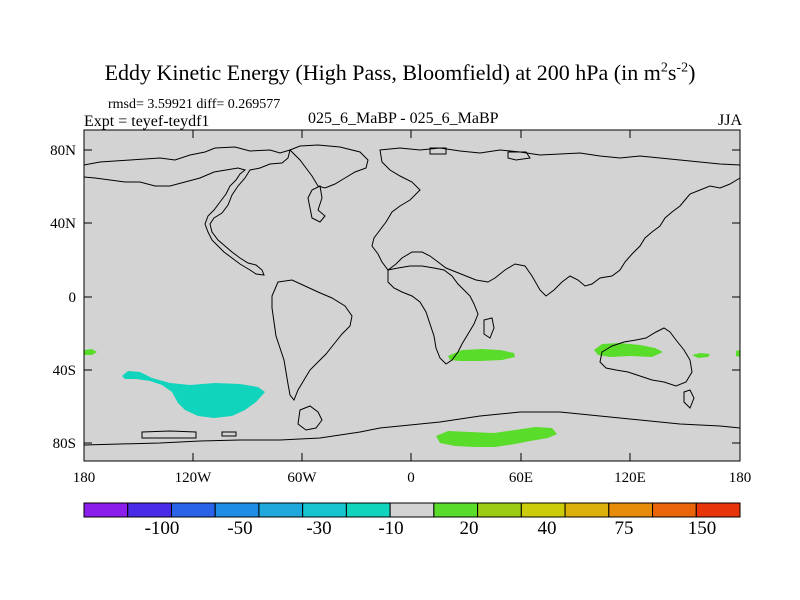 The width and height of the screenshot is (800, 600). Describe the element at coordinates (738, 353) in the screenshot. I see `small-green-patch-edge` at that location.